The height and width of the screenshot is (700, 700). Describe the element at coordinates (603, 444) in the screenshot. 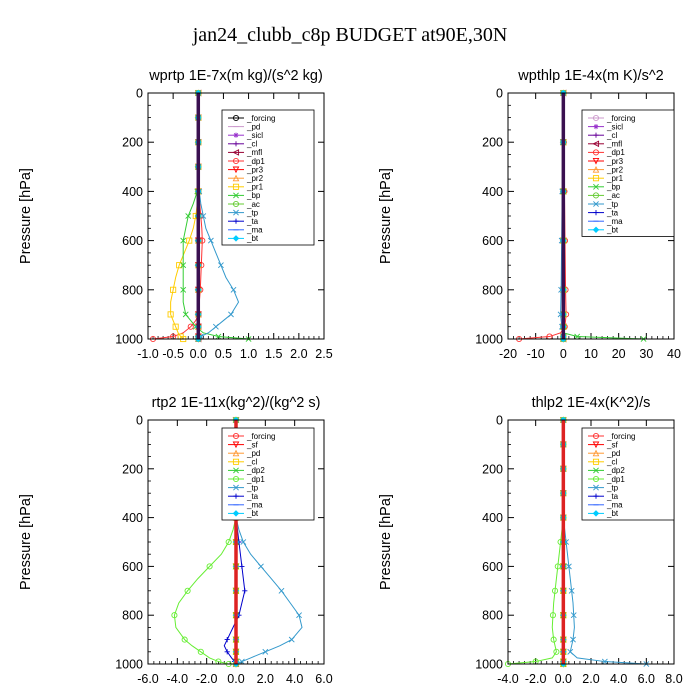

I see `legend-entry: _sf` at that location.